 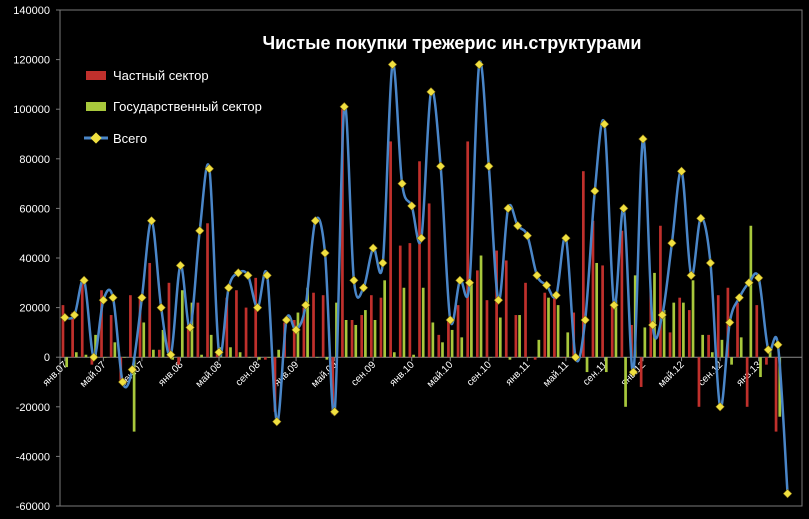 I want to click on legend-swatch-private, so click(x=96, y=75).